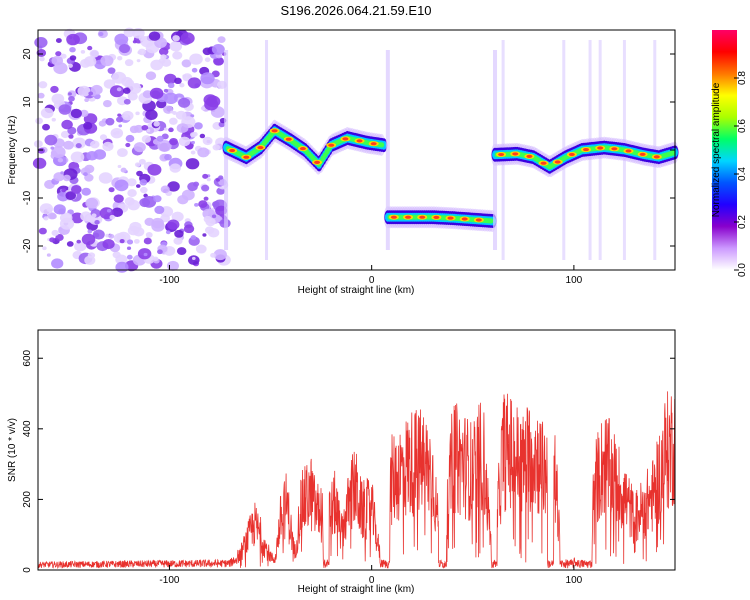 Image resolution: width=750 pixels, height=600 pixels. What do you see at coordinates (355, 10) in the screenshot?
I see `figure-title: S196.2026.064.21.59.E10` at bounding box center [355, 10].